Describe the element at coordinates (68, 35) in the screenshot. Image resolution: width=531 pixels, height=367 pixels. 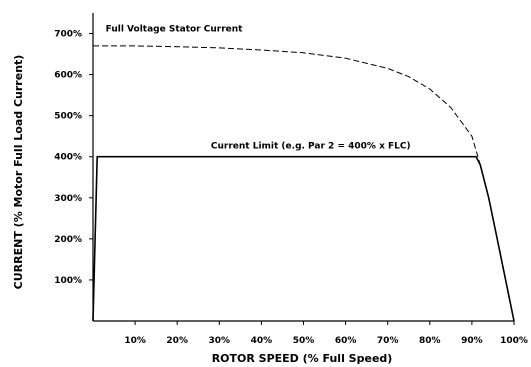
I see `y-tick-label: 700%` at that location.